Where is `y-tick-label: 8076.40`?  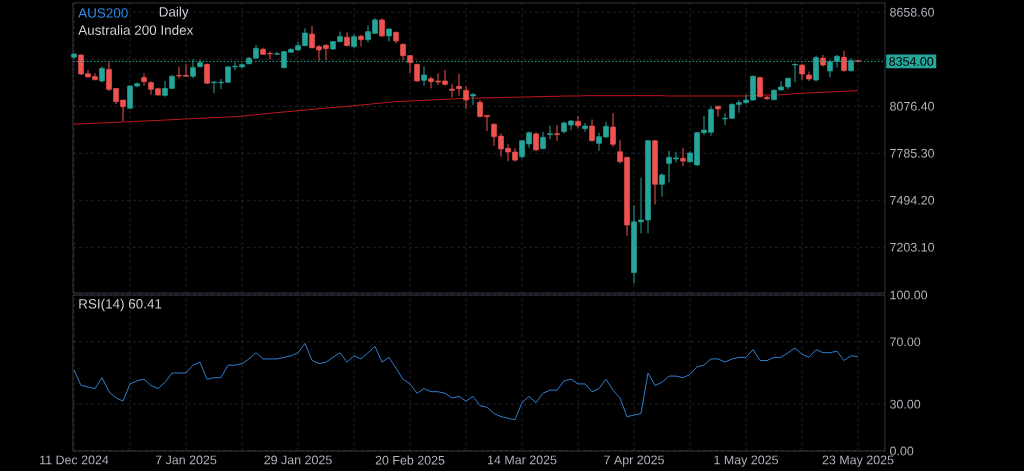 y-tick-label: 8076.40 is located at coordinates (912, 106).